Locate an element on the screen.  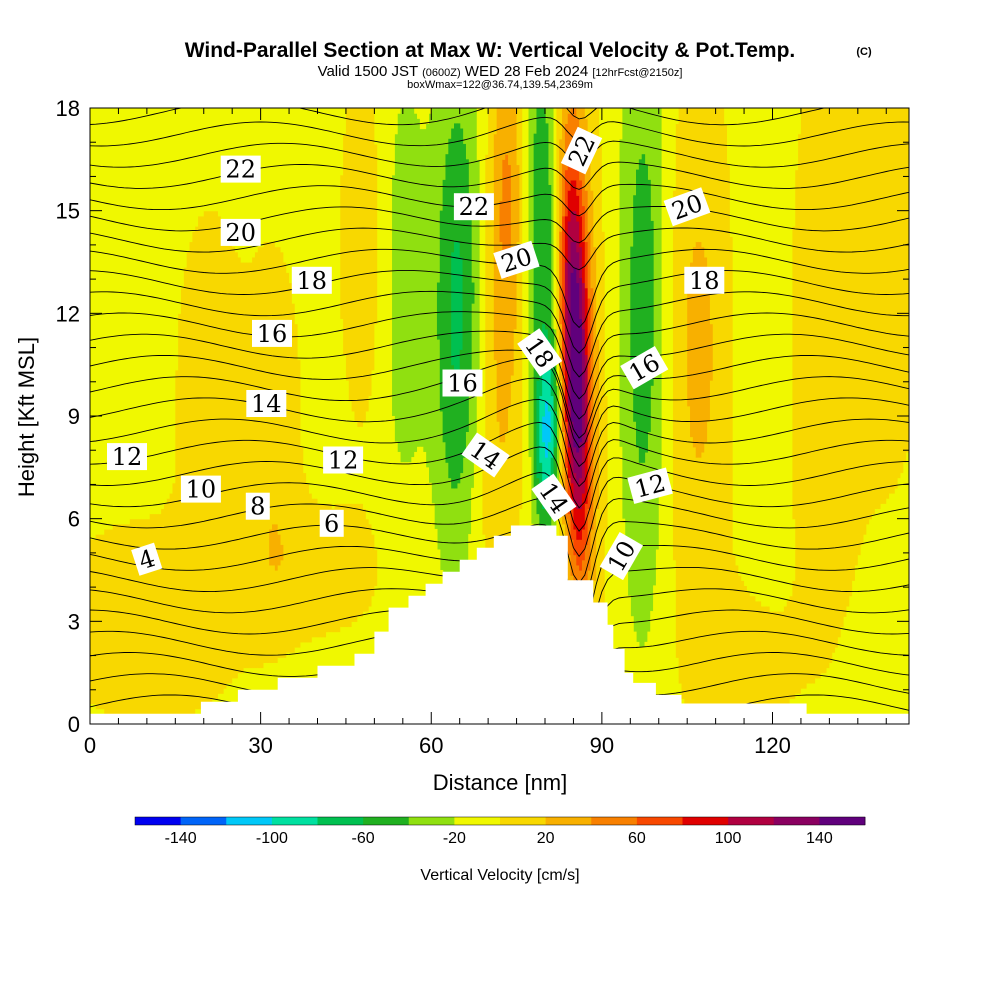
valid-date: WED 28 Feb 2024 is located at coordinates (526, 71).